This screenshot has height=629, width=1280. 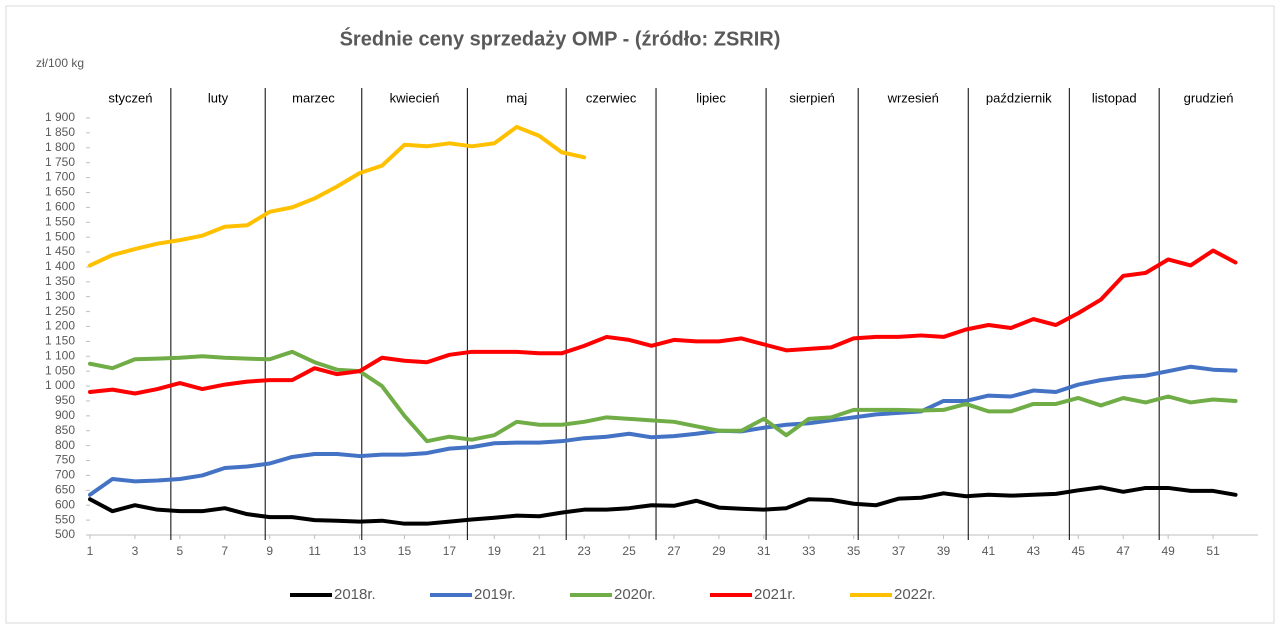 I want to click on y-tick-label: 950, so click(x=65, y=400).